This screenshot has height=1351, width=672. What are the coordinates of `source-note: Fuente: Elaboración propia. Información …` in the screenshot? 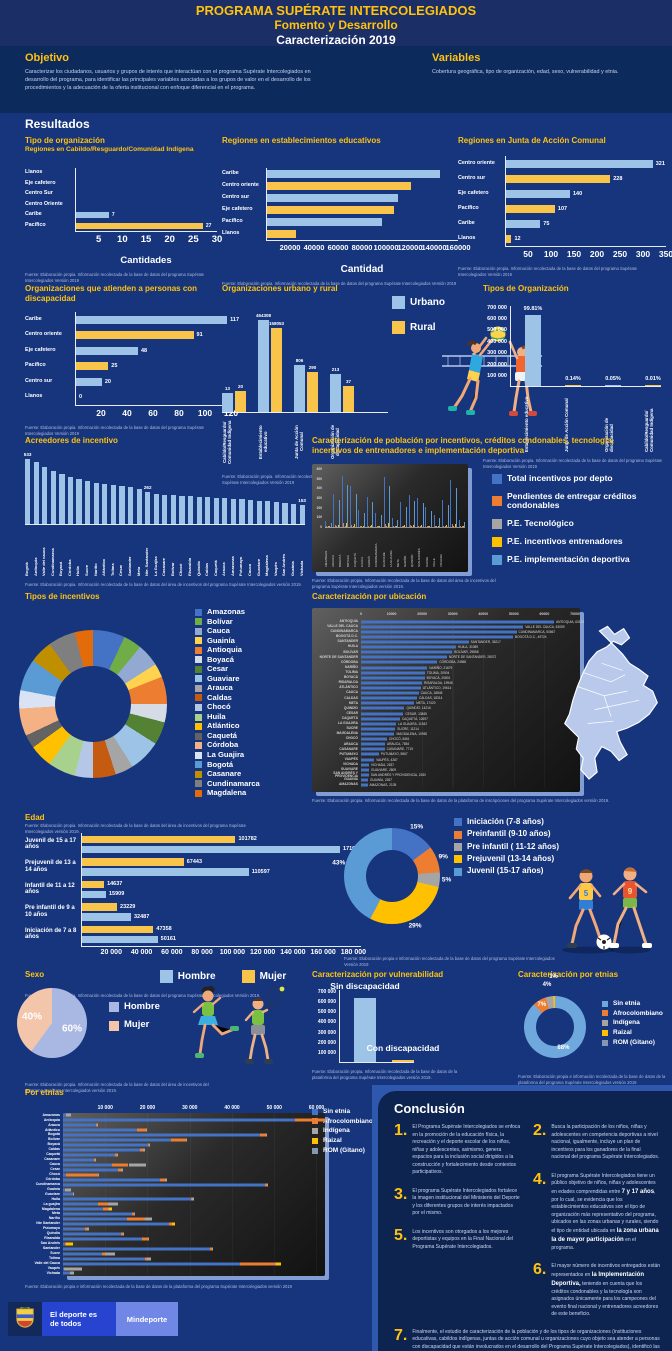 It's located at (163, 584).